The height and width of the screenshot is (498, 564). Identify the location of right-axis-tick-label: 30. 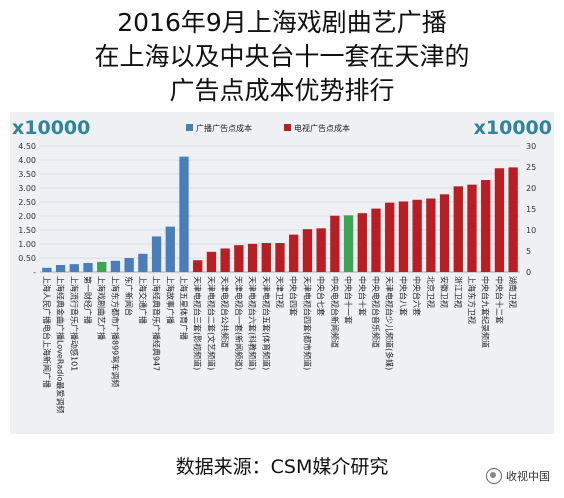
(531, 146).